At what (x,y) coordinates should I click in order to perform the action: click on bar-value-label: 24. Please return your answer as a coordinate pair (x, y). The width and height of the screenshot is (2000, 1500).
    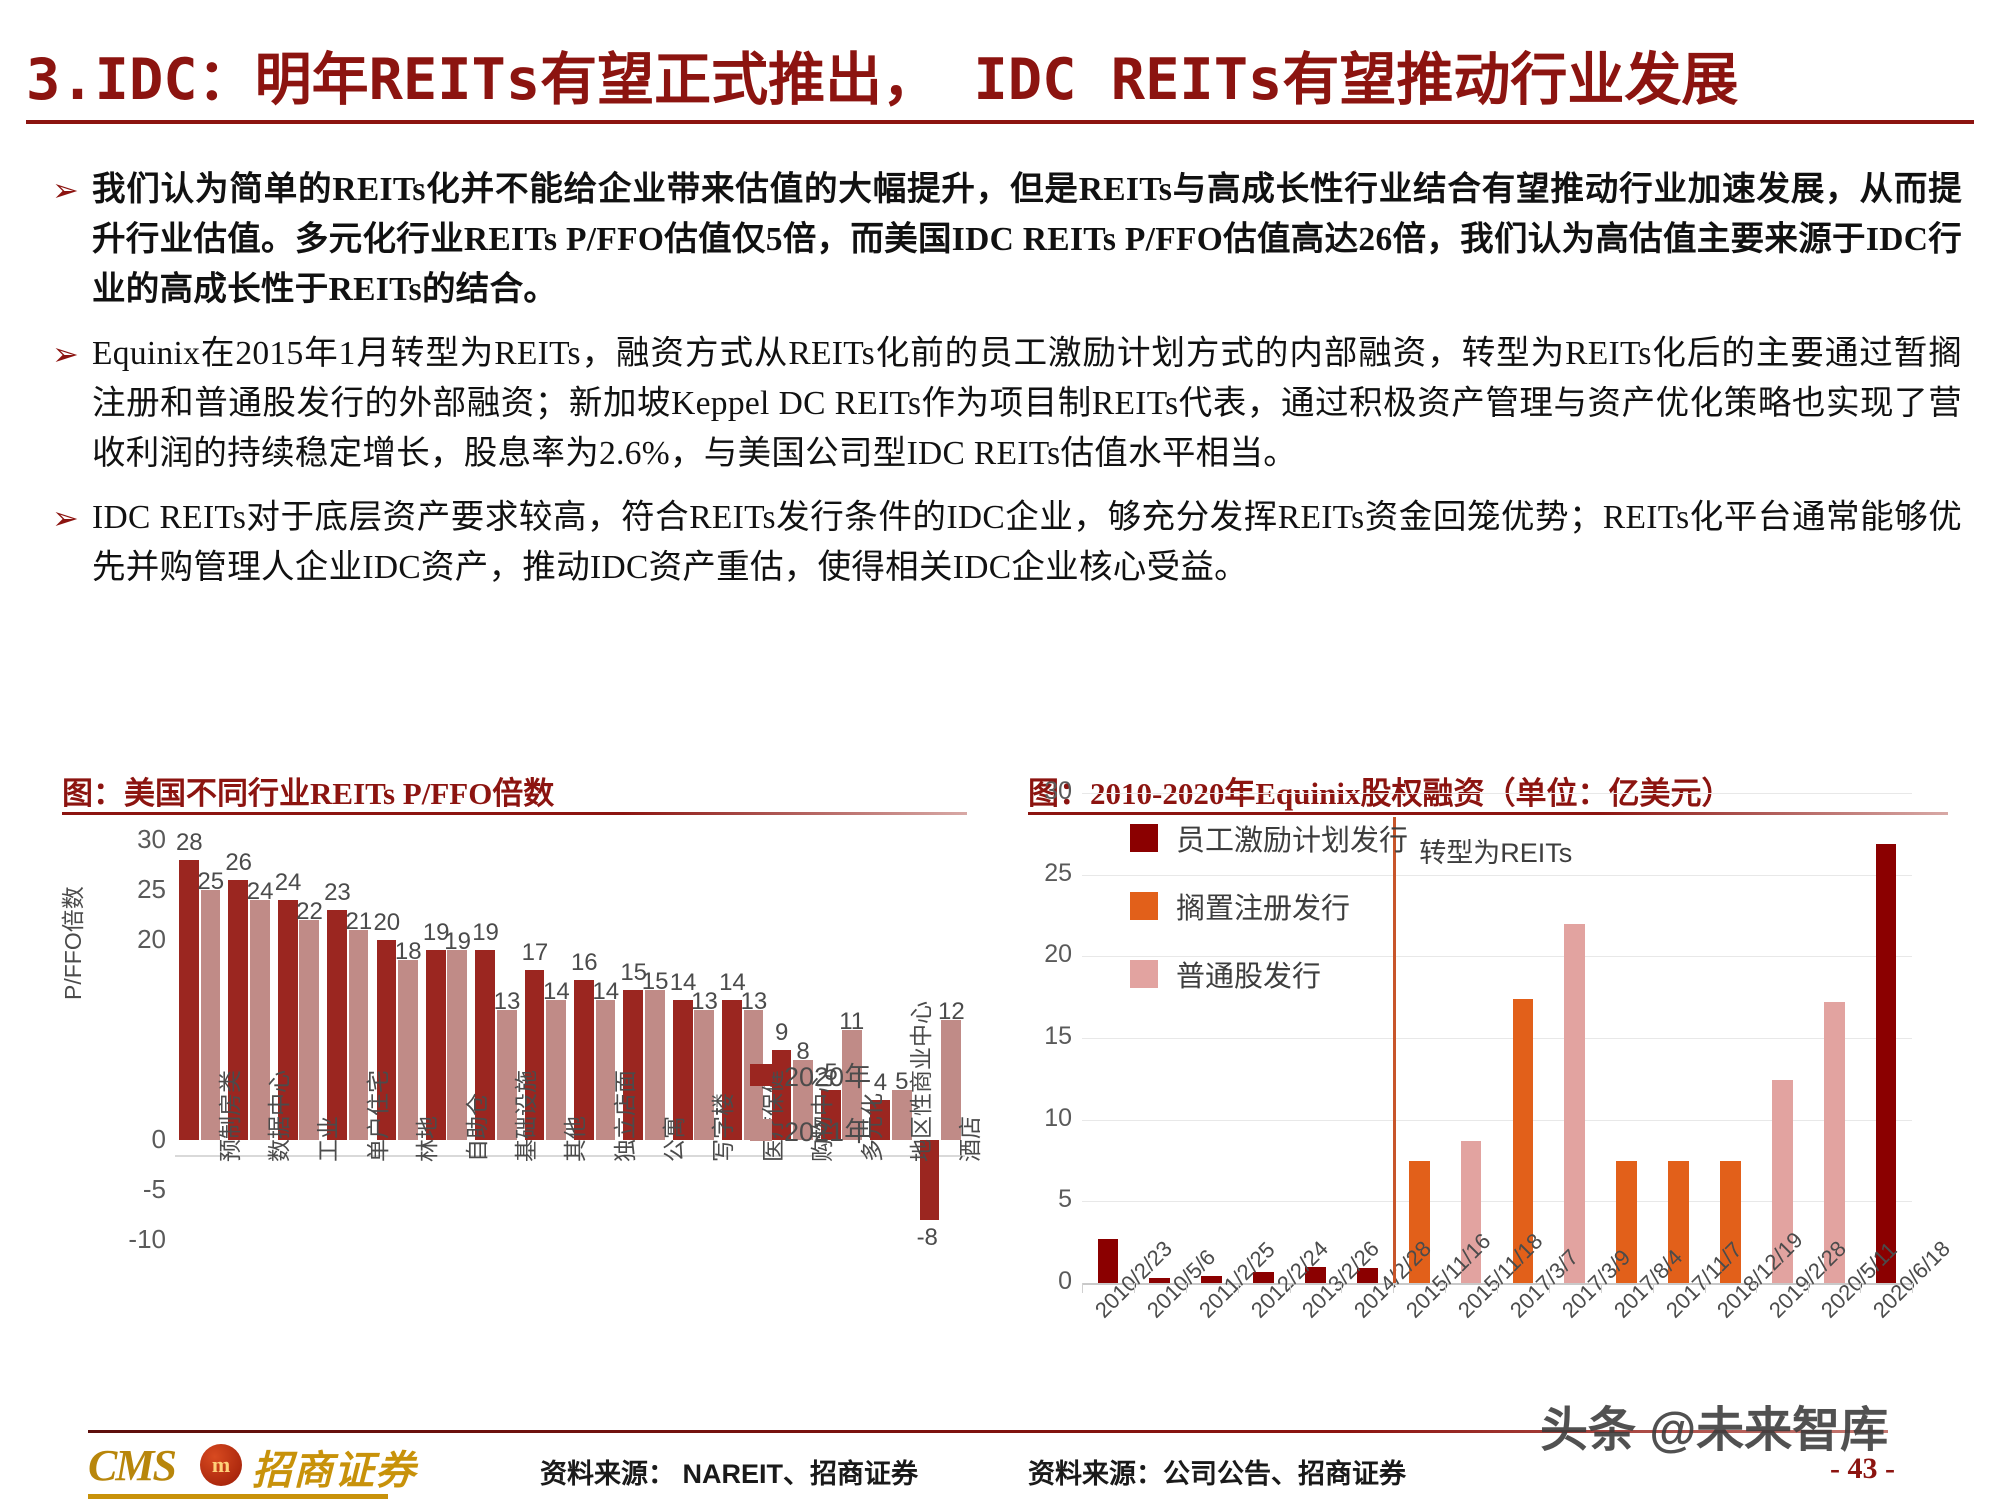
    Looking at the image, I should click on (288, 882).